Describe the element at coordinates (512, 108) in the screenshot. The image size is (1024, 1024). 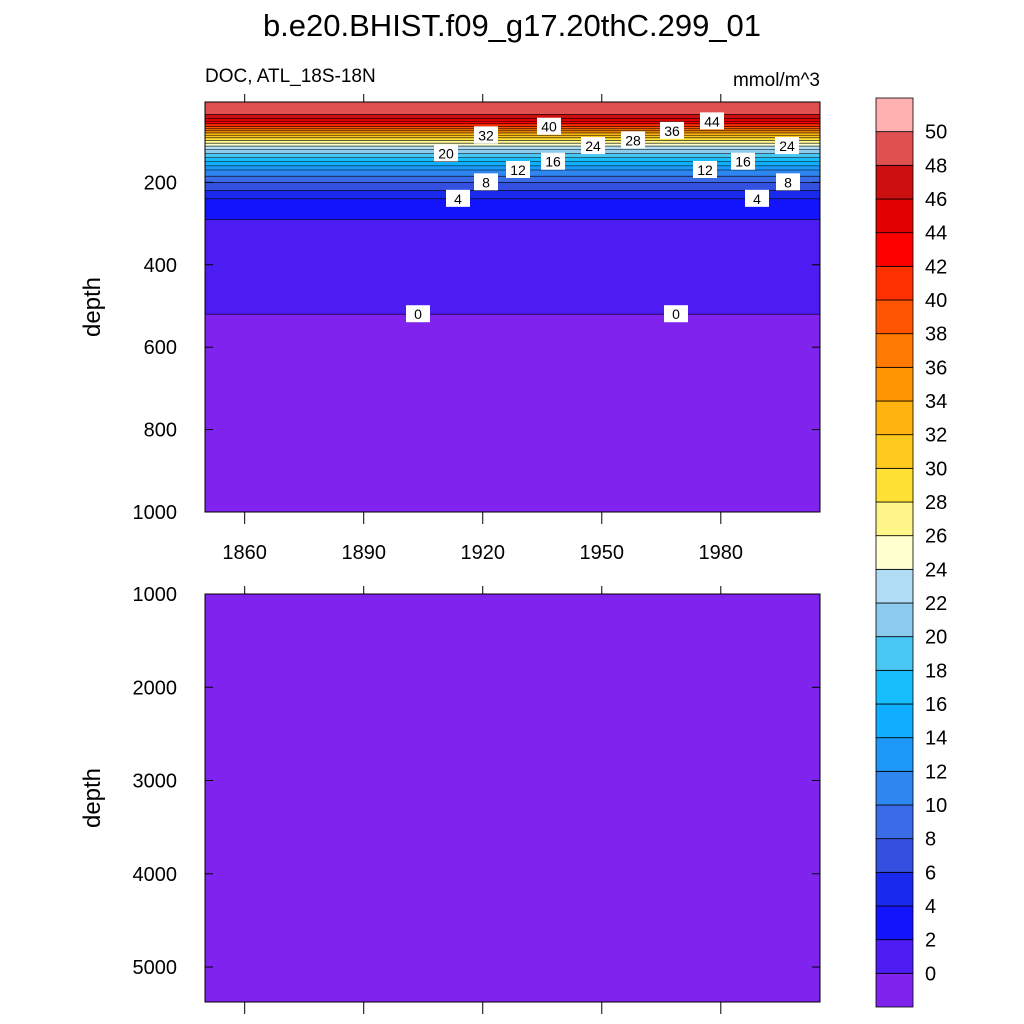
I see `contour-band` at that location.